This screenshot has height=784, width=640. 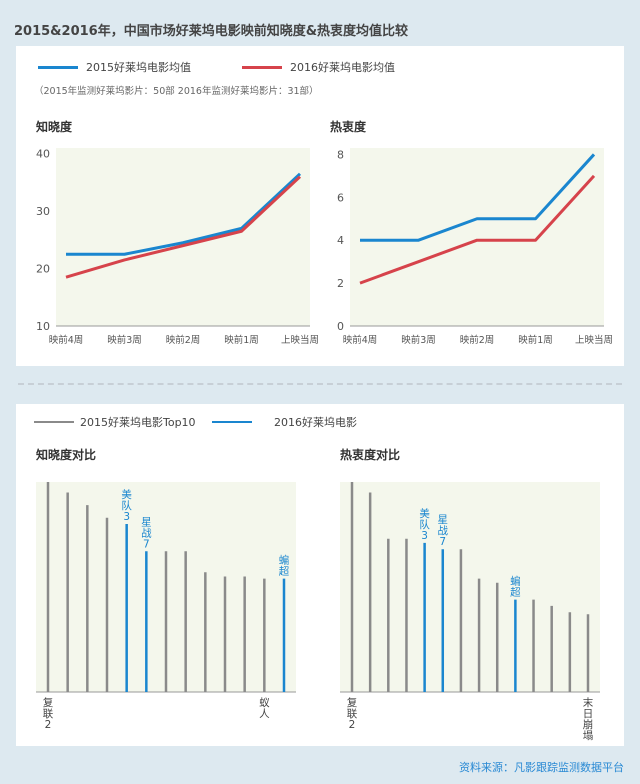 I want to click on enthusiasm-bar-title: 热衷度对比, so click(x=370, y=455).